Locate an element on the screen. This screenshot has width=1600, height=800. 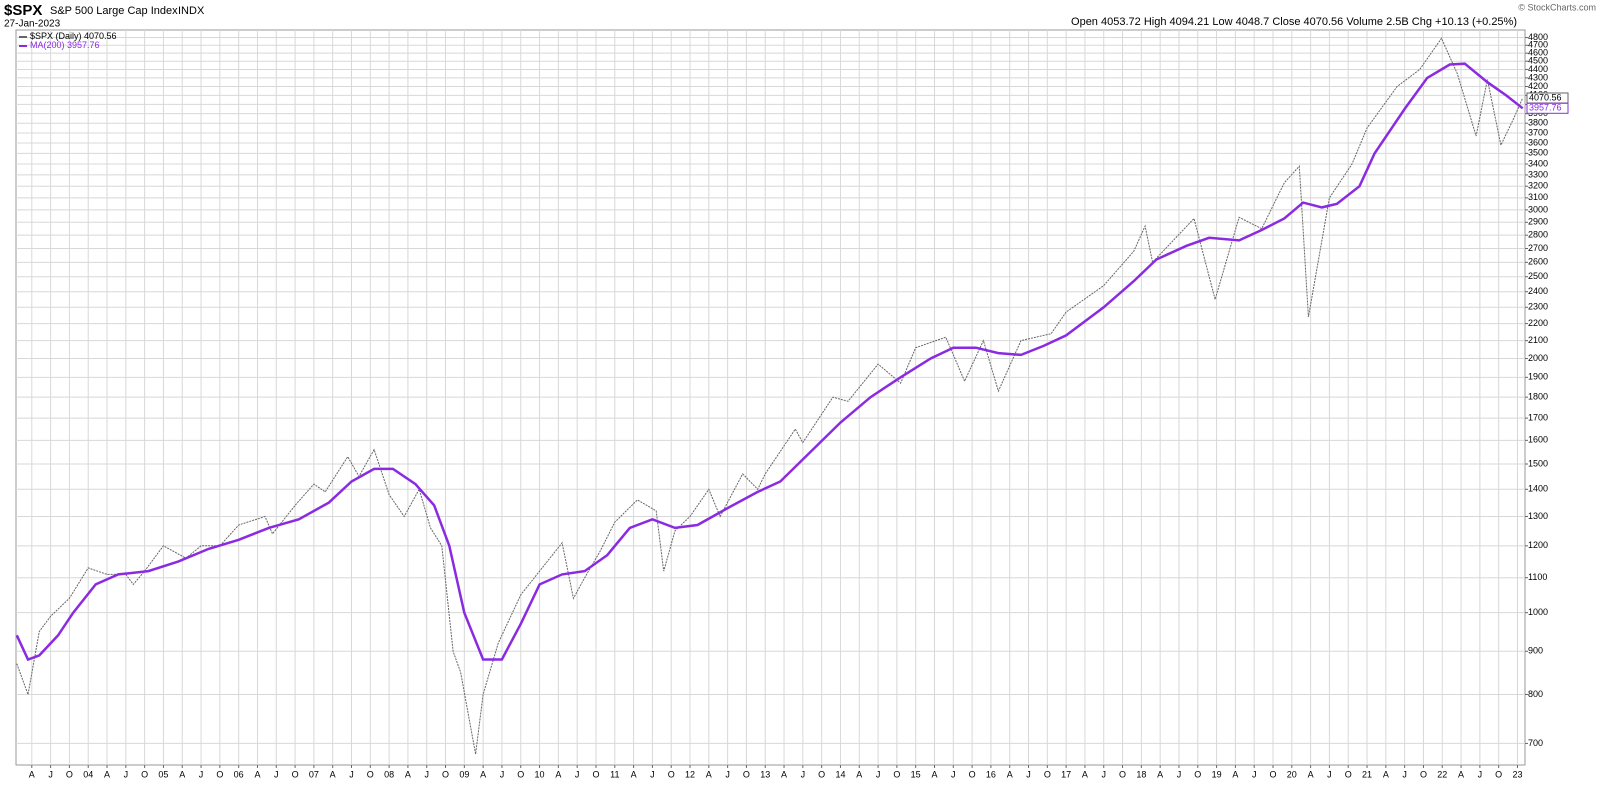
x-tick-label: 11 is located at coordinates (614, 774).